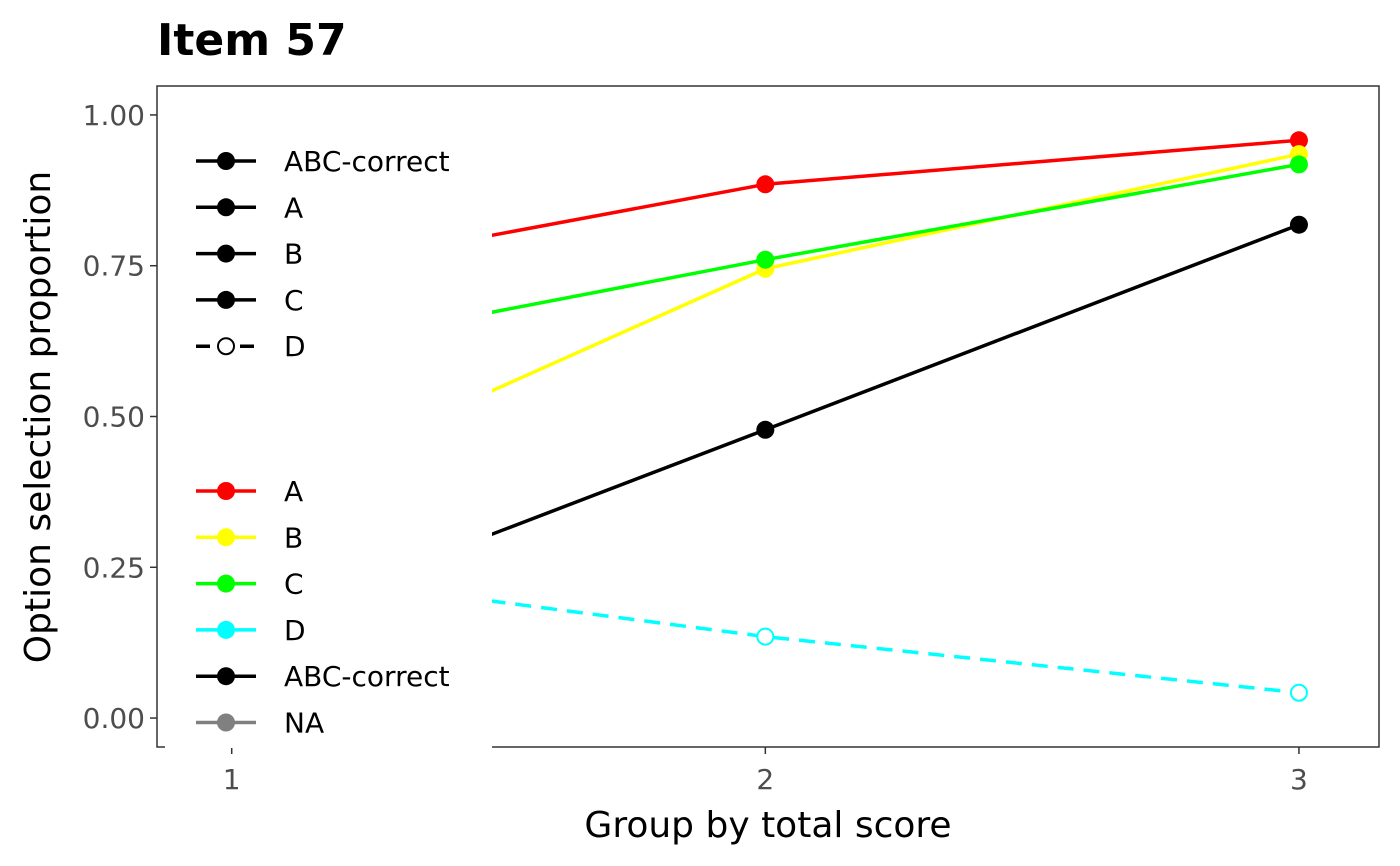 The width and height of the screenshot is (1400, 866). I want to click on y-tick-label: 0.25, so click(114, 567).